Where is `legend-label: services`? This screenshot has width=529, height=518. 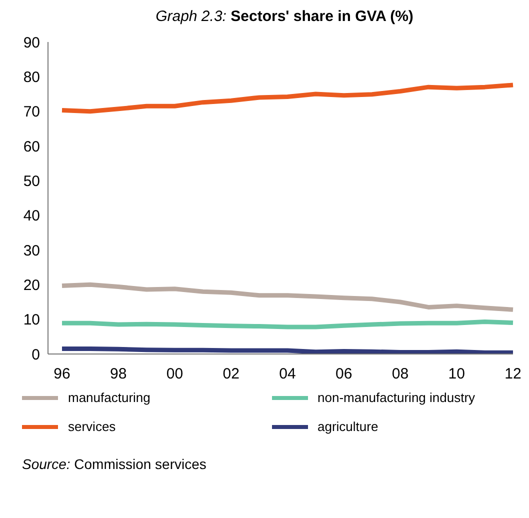
legend-label: services is located at coordinates (92, 426).